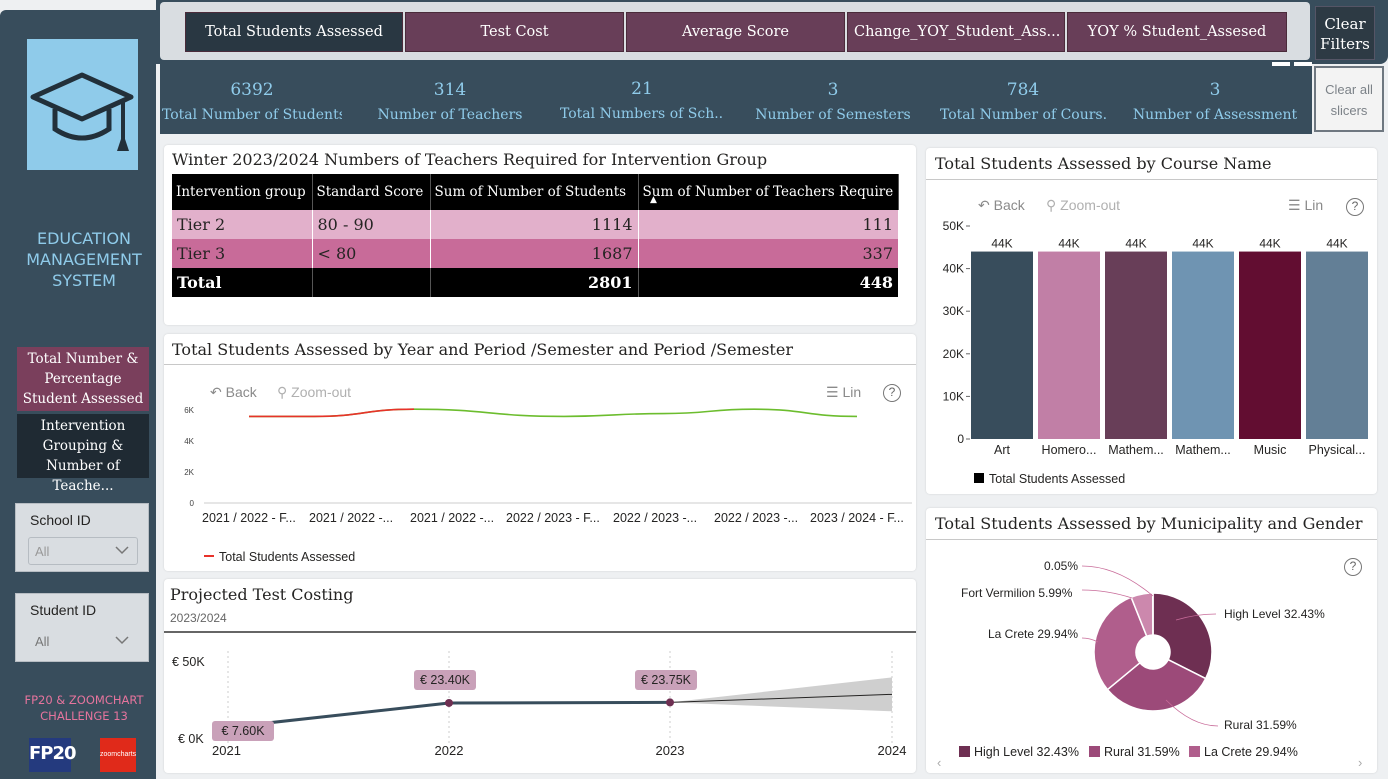 Image resolution: width=1388 pixels, height=779 pixels. I want to click on y-tick-label: 10K, so click(953, 396).